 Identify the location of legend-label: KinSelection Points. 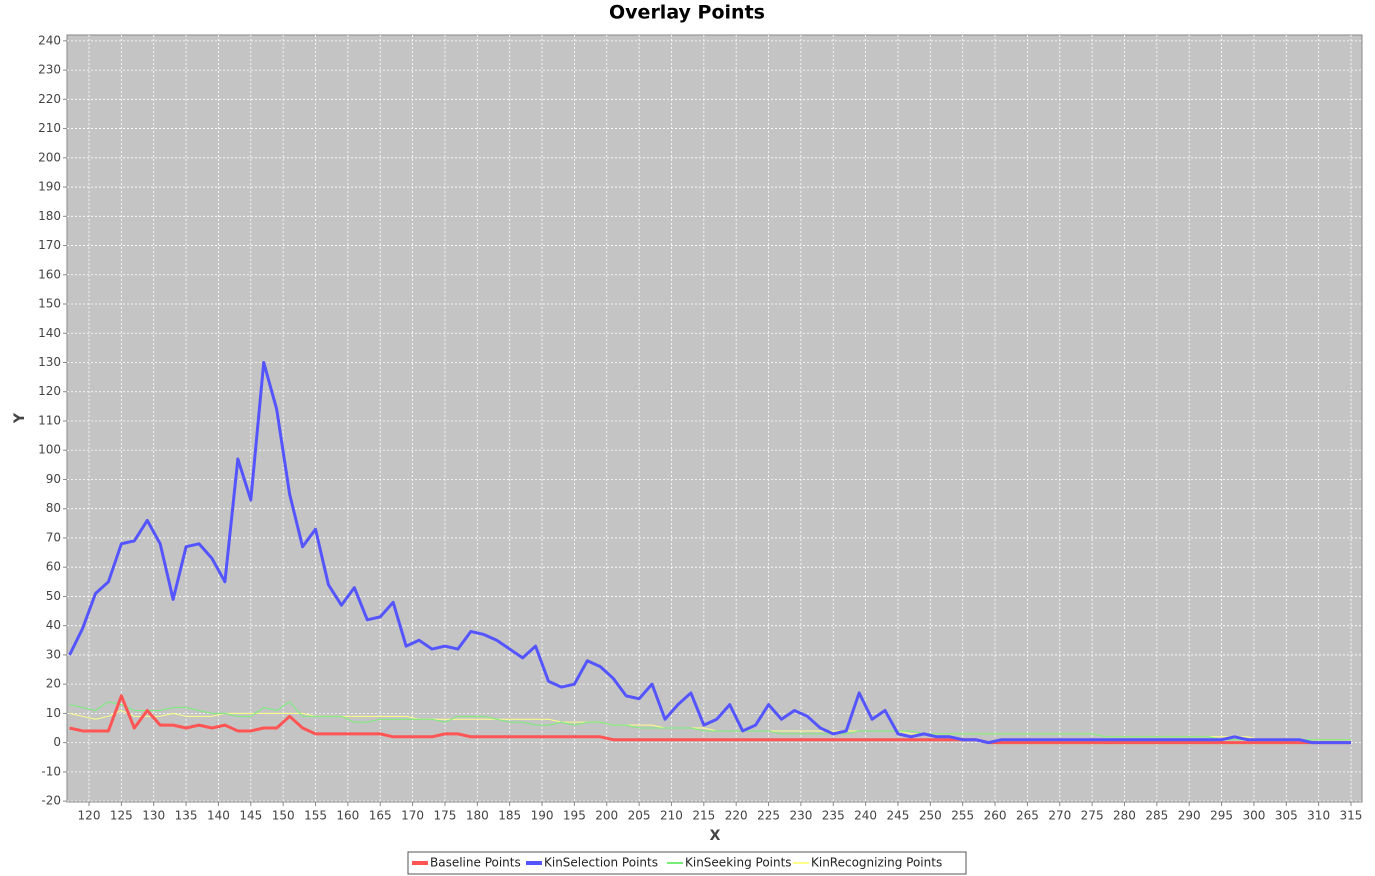
(601, 863).